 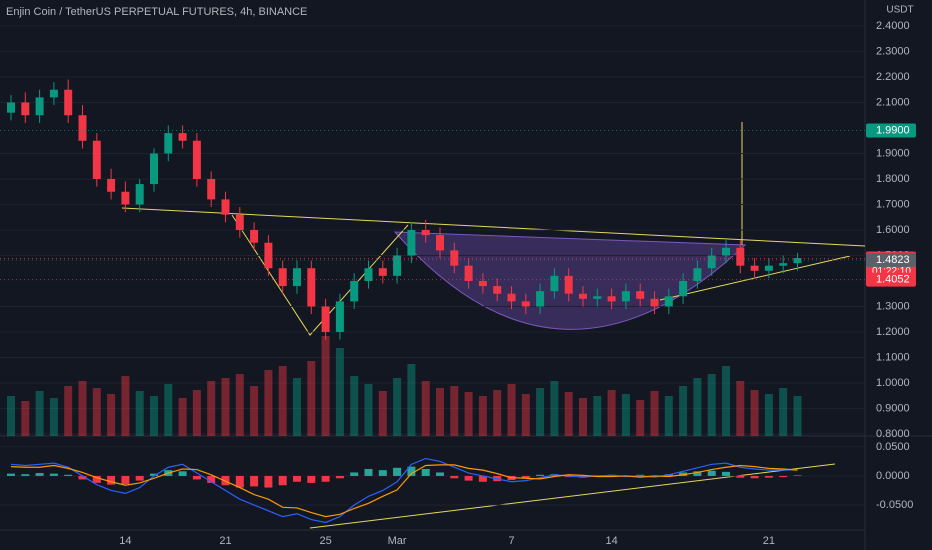 What do you see at coordinates (893, 179) in the screenshot?
I see `y-tick-label: 1.8000` at bounding box center [893, 179].